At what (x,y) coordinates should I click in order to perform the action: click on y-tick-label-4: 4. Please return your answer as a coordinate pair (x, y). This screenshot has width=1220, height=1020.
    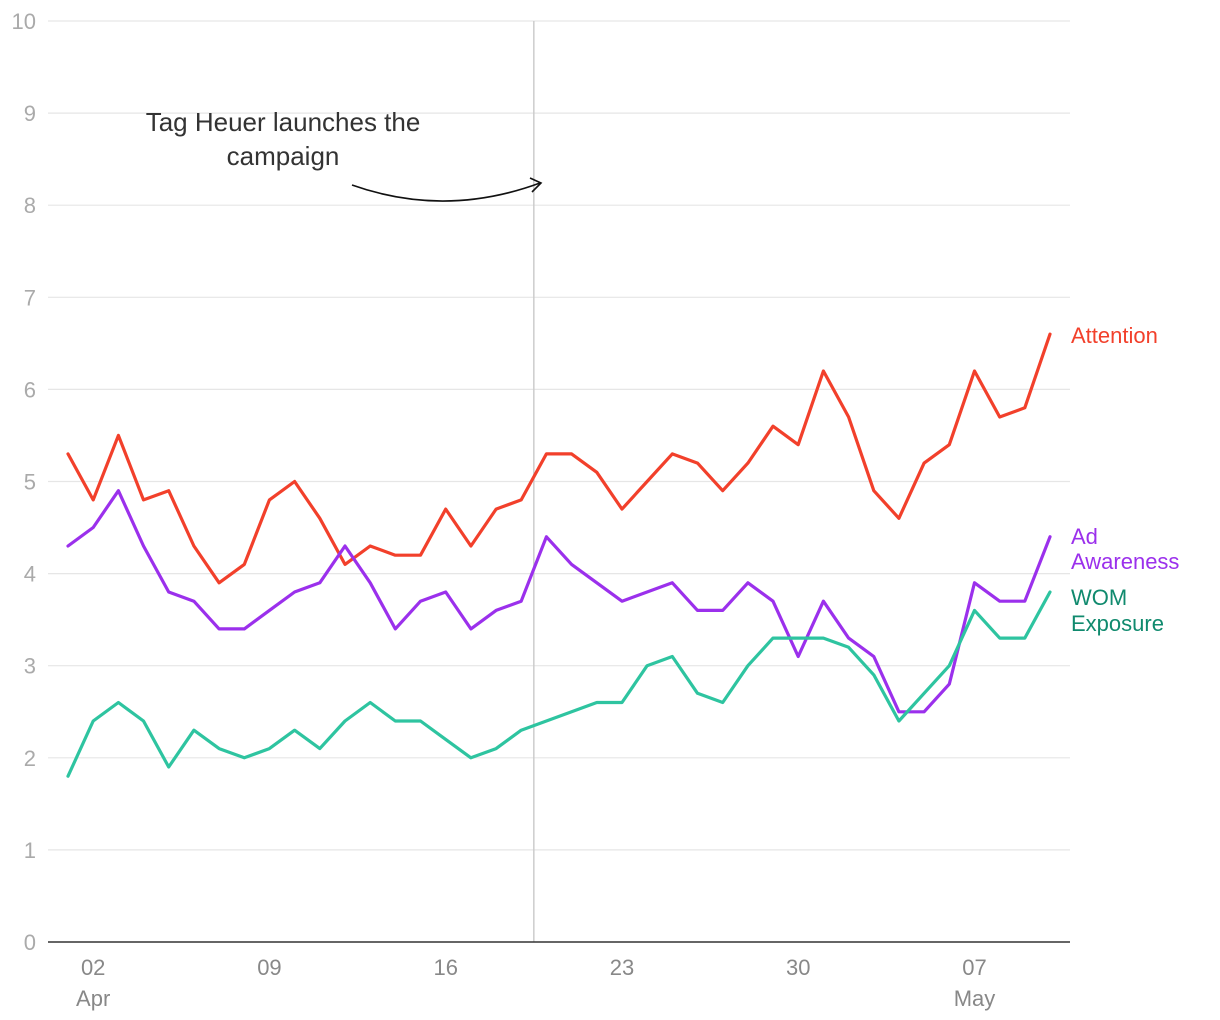
    Looking at the image, I should click on (30, 574).